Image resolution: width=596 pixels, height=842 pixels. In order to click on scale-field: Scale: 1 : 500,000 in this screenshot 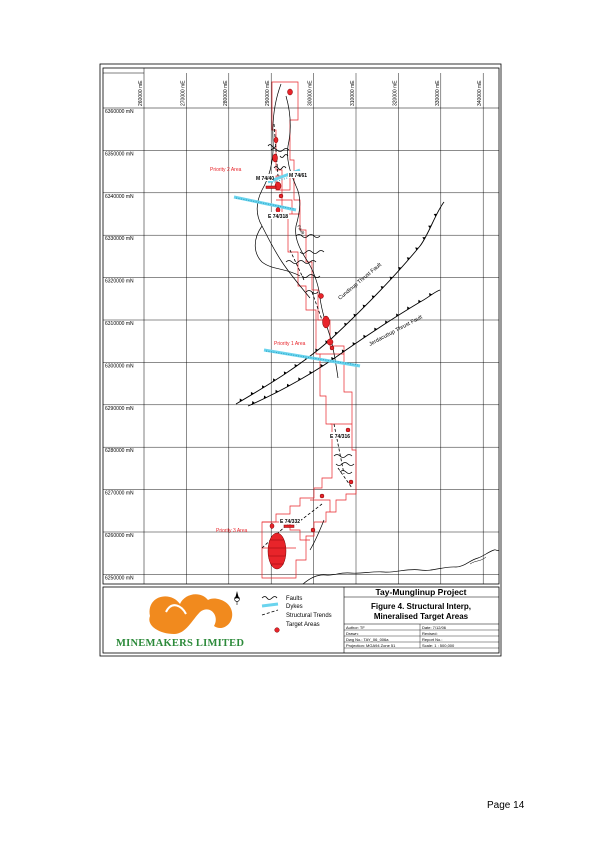, I will do `click(438, 645)`.